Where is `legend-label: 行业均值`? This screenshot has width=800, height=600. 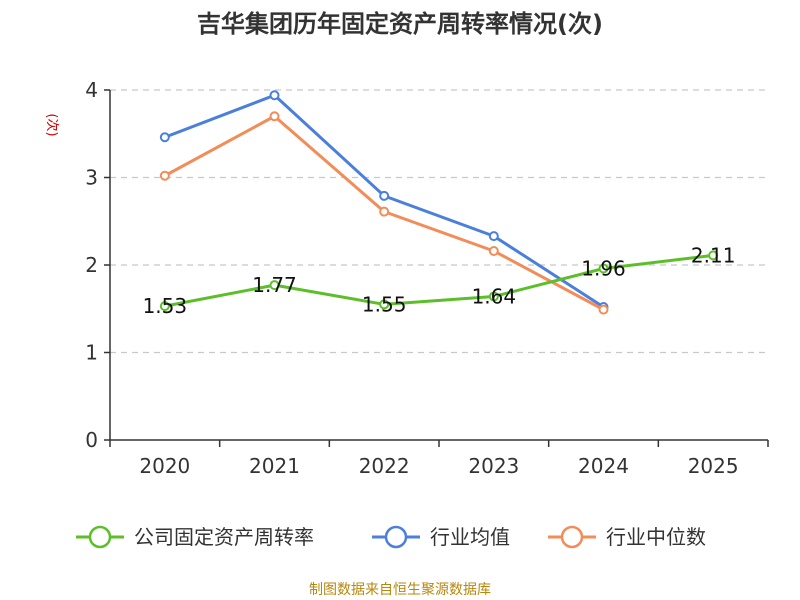 legend-label: 行业均值 is located at coordinates (470, 537).